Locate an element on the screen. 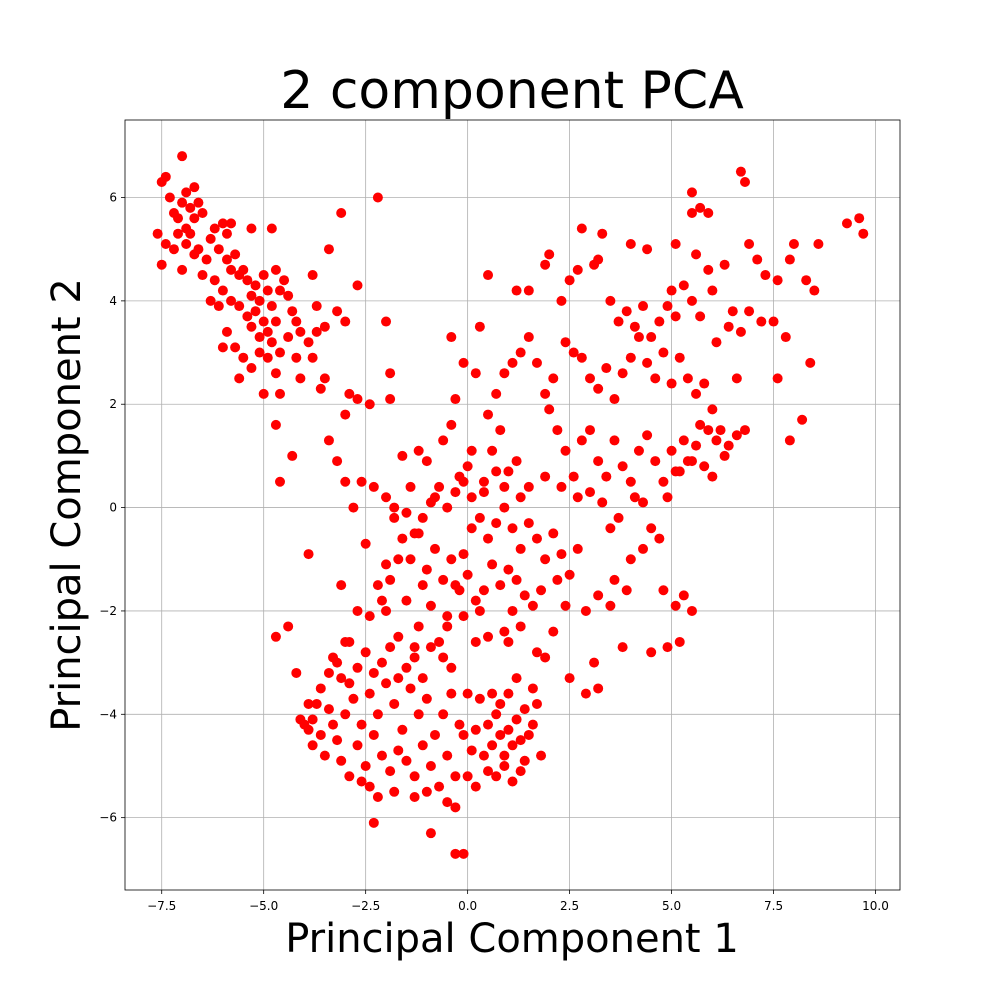 The image size is (1000, 1000). y-tick-label: −4 is located at coordinates (108, 714).